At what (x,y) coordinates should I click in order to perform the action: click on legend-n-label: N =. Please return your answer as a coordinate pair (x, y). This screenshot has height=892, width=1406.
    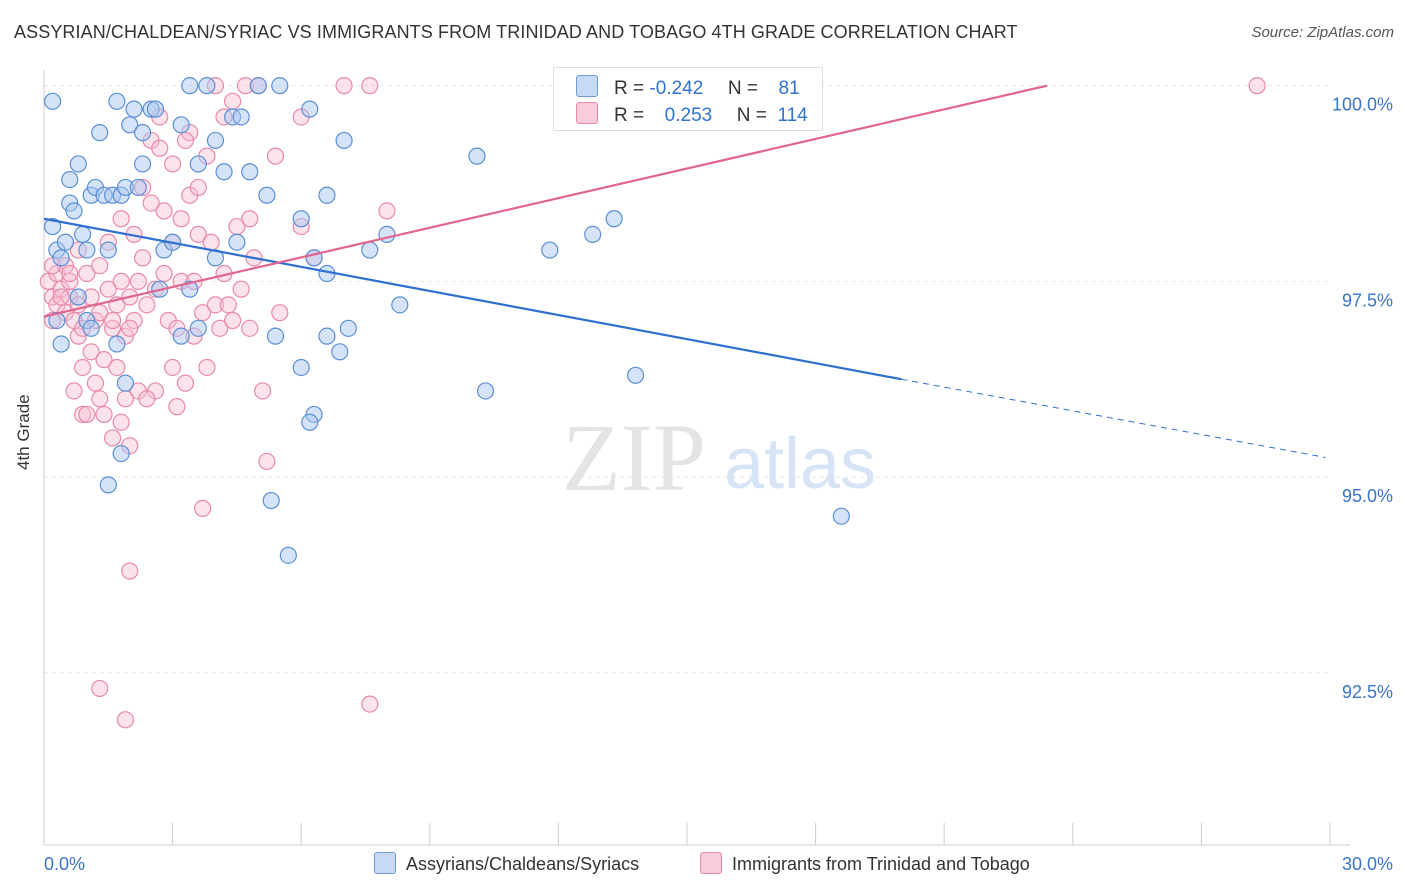
    Looking at the image, I should click on (742, 88).